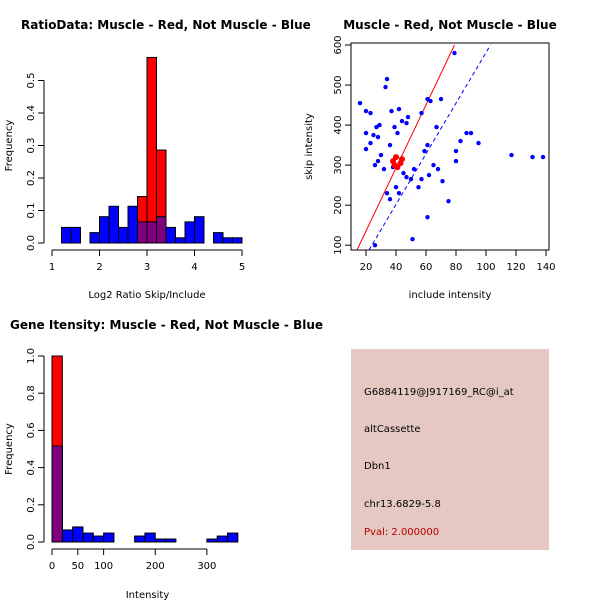 The width and height of the screenshot is (600, 600). Describe the element at coordinates (545, 267) in the screenshot. I see `x-tick-label: 140` at that location.